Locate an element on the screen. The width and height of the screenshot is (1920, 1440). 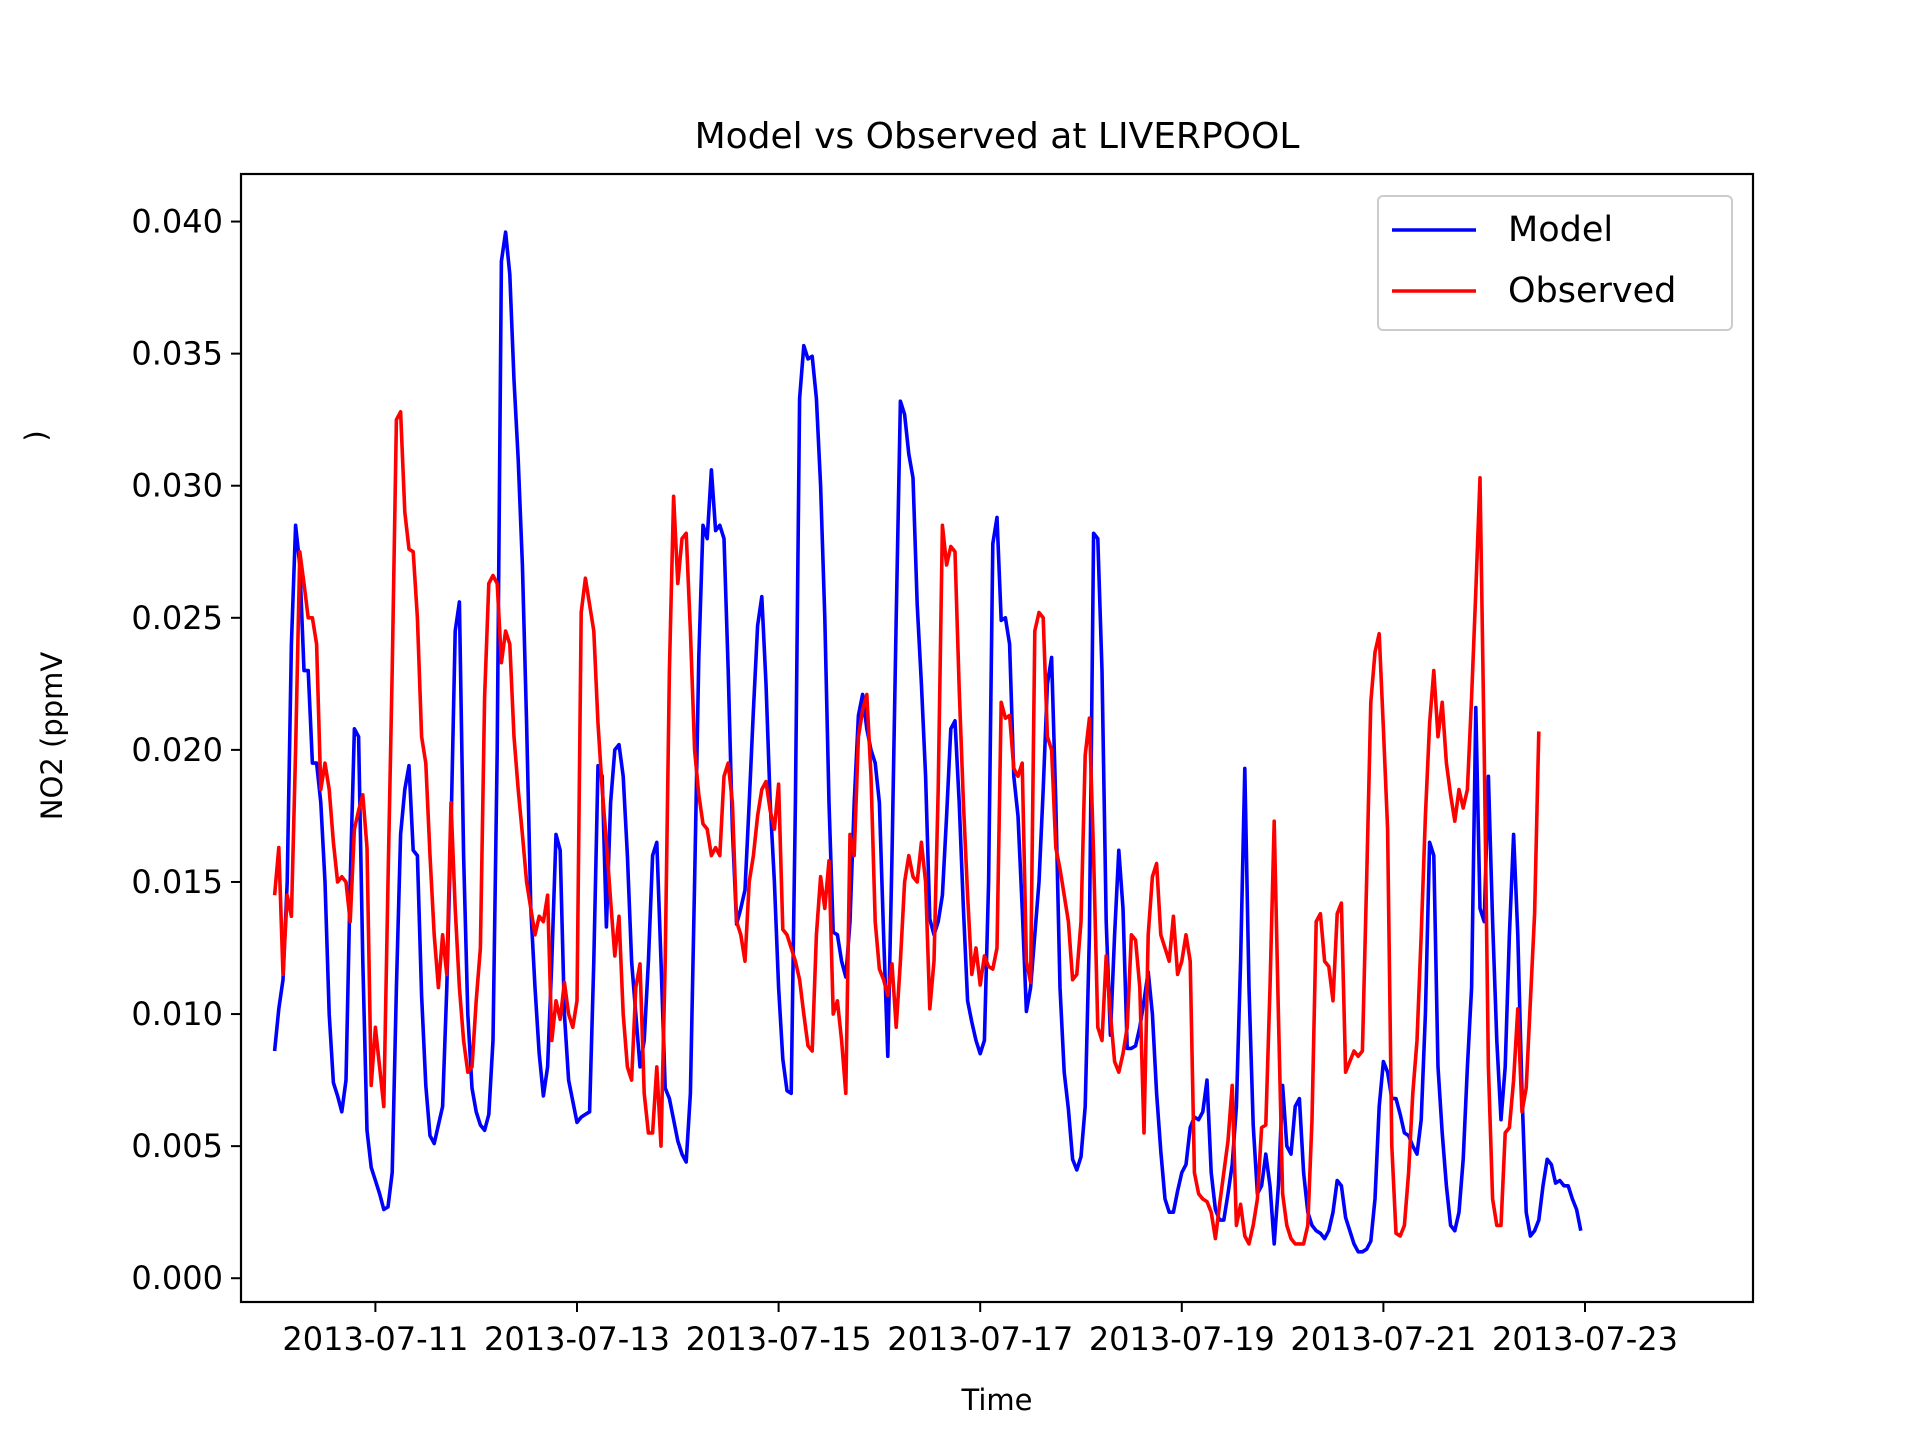
y-axis-label-line-2: ) is located at coordinates (36, 435).